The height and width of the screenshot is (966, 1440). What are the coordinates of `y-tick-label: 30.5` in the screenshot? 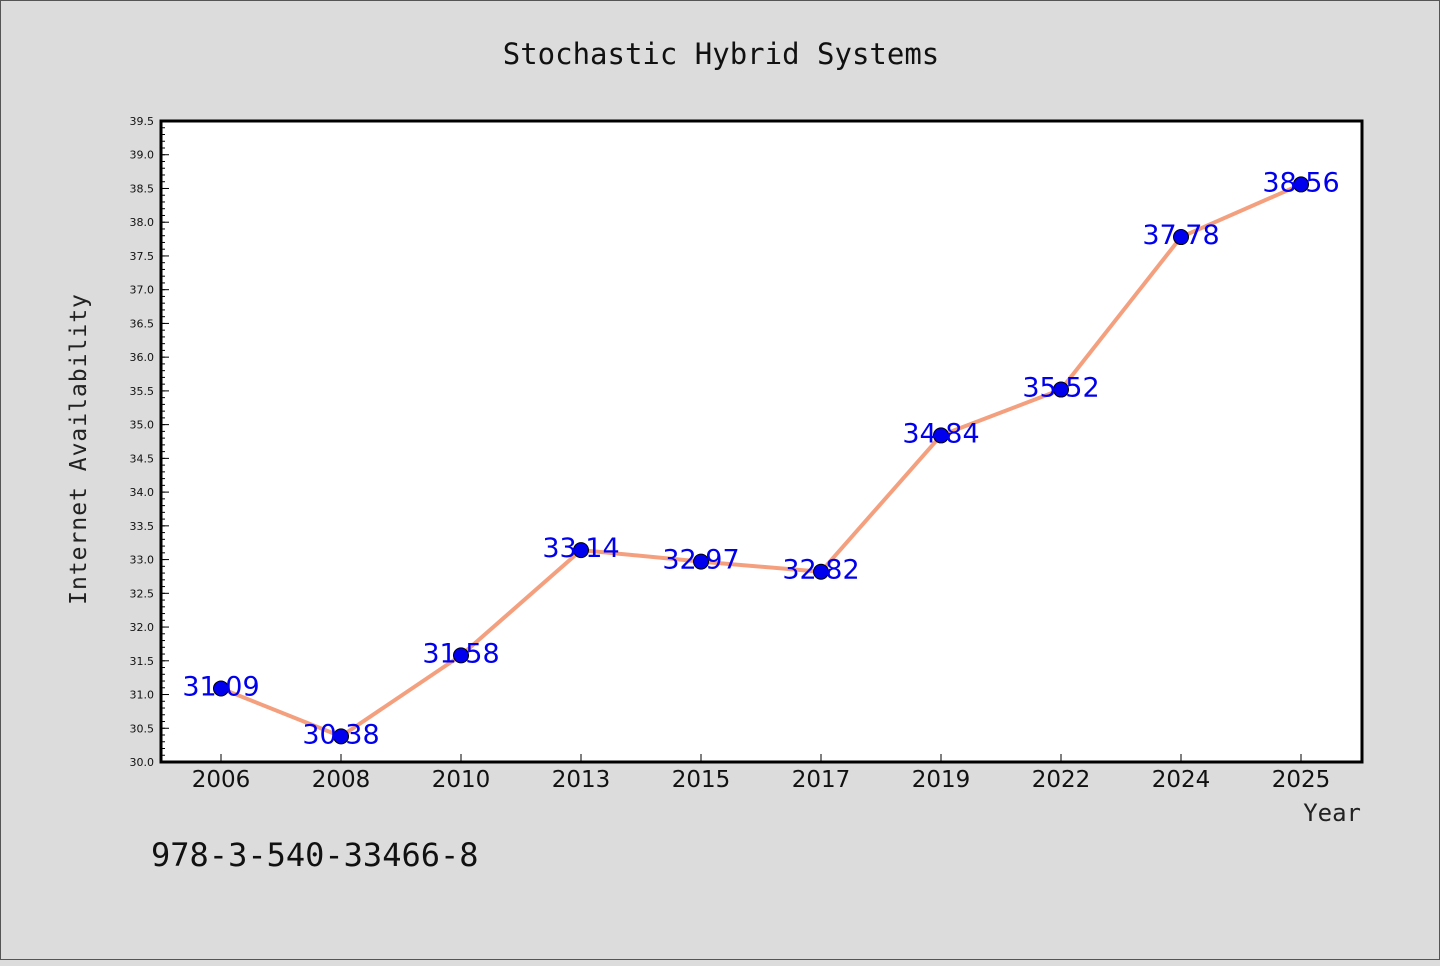 It's located at (142, 728).